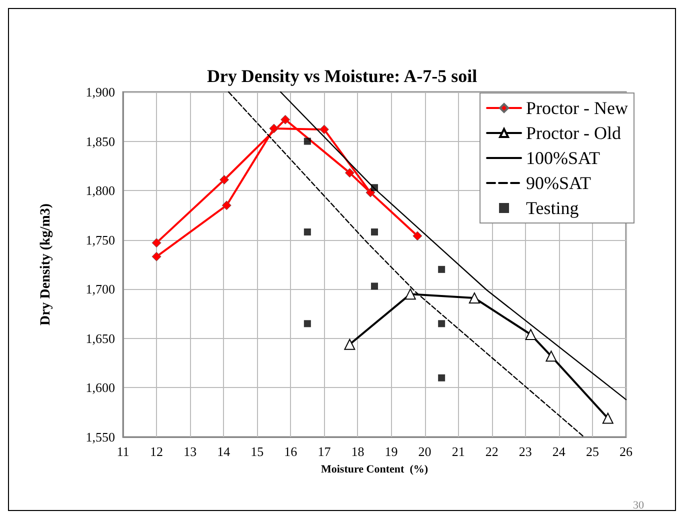  Describe the element at coordinates (257, 451) in the screenshot. I see `x-tick-label: 15` at that location.